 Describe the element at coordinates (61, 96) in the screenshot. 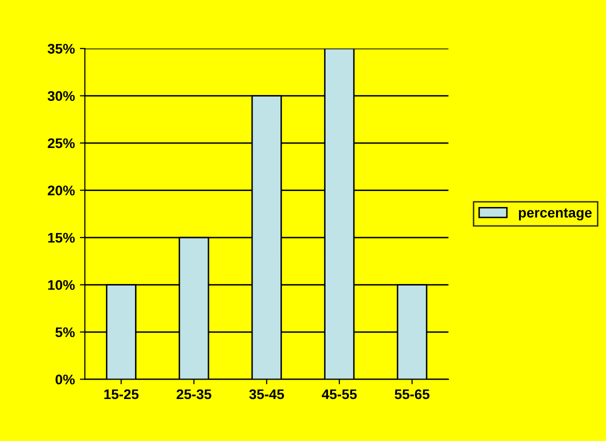

I see `y-tick-label: 30%` at that location.